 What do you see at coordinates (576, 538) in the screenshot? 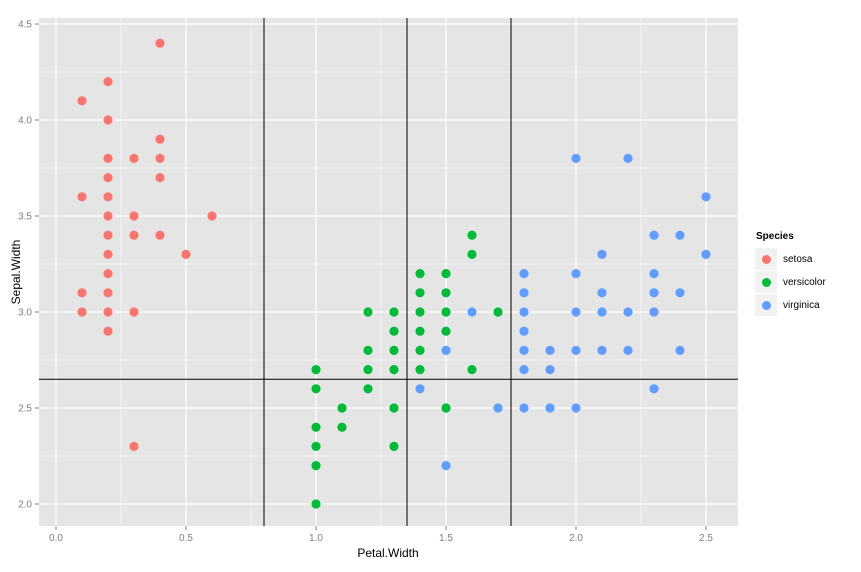
I see `x-tick-label: 2.0` at bounding box center [576, 538].